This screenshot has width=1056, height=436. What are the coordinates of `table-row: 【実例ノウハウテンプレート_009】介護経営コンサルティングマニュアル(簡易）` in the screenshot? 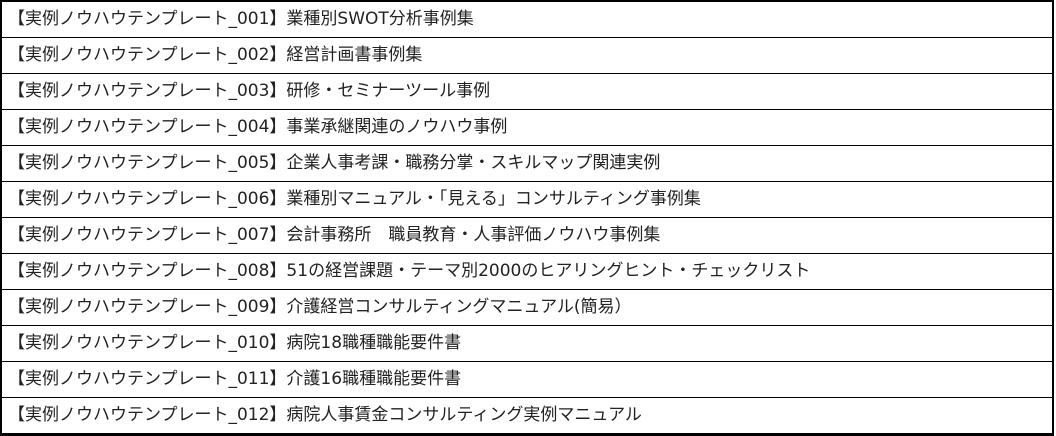 It's located at (527, 307).